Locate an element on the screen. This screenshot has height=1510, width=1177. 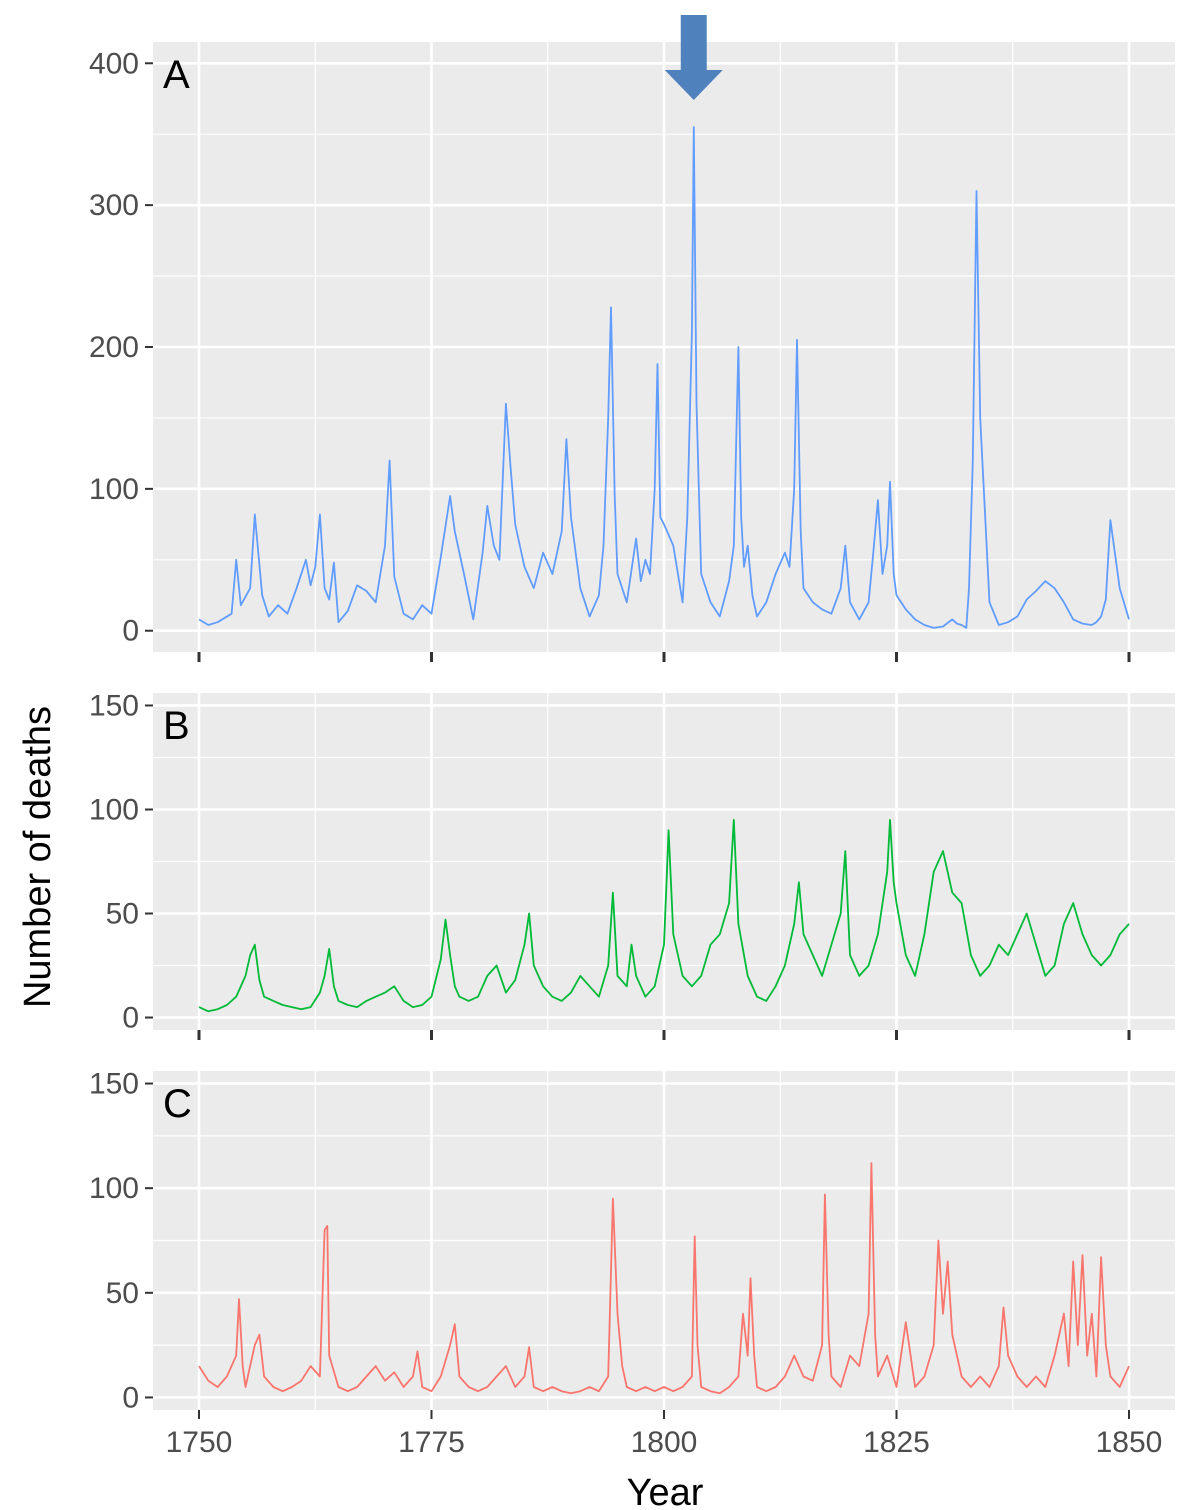
x-axis-title: Year is located at coordinates (665, 1491).